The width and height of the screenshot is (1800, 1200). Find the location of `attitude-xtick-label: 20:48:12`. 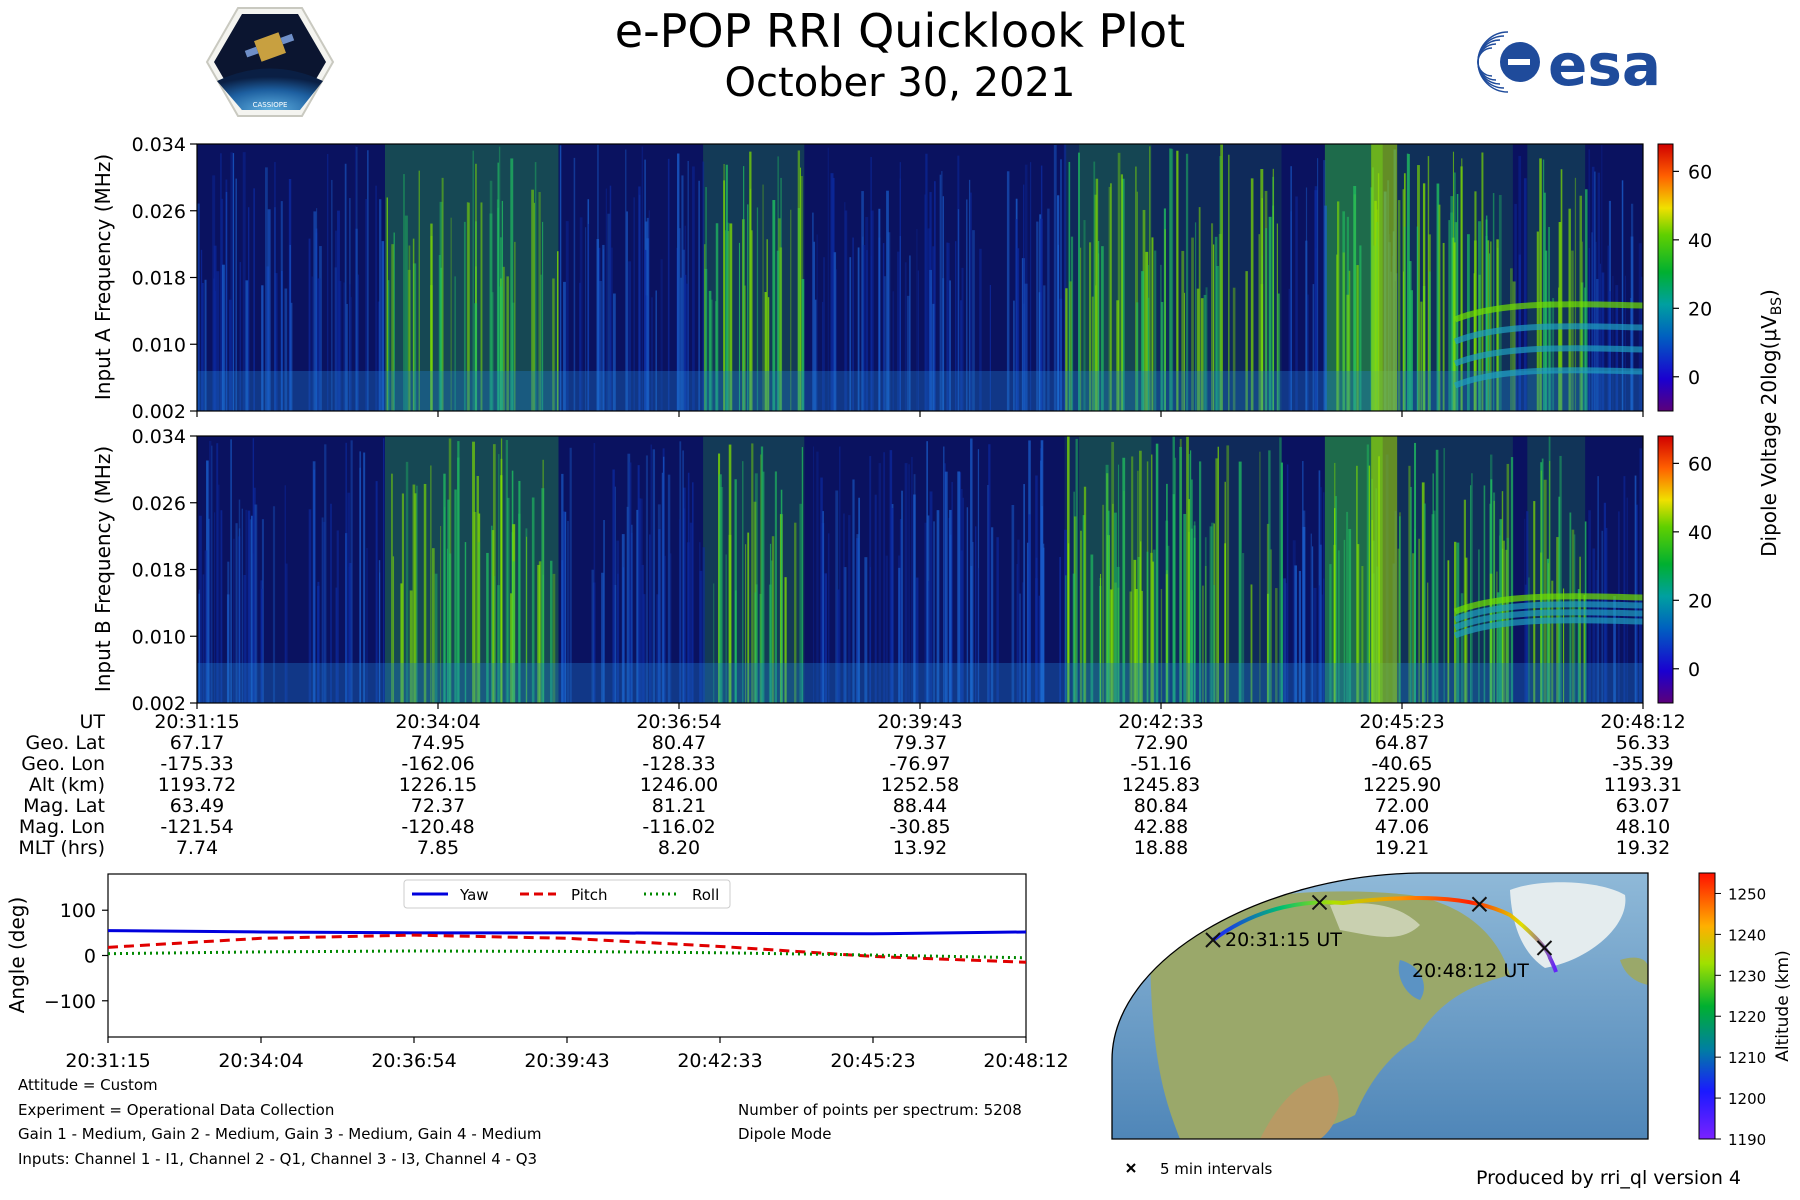

attitude-xtick-label: 20:48:12 is located at coordinates (1025, 1061).